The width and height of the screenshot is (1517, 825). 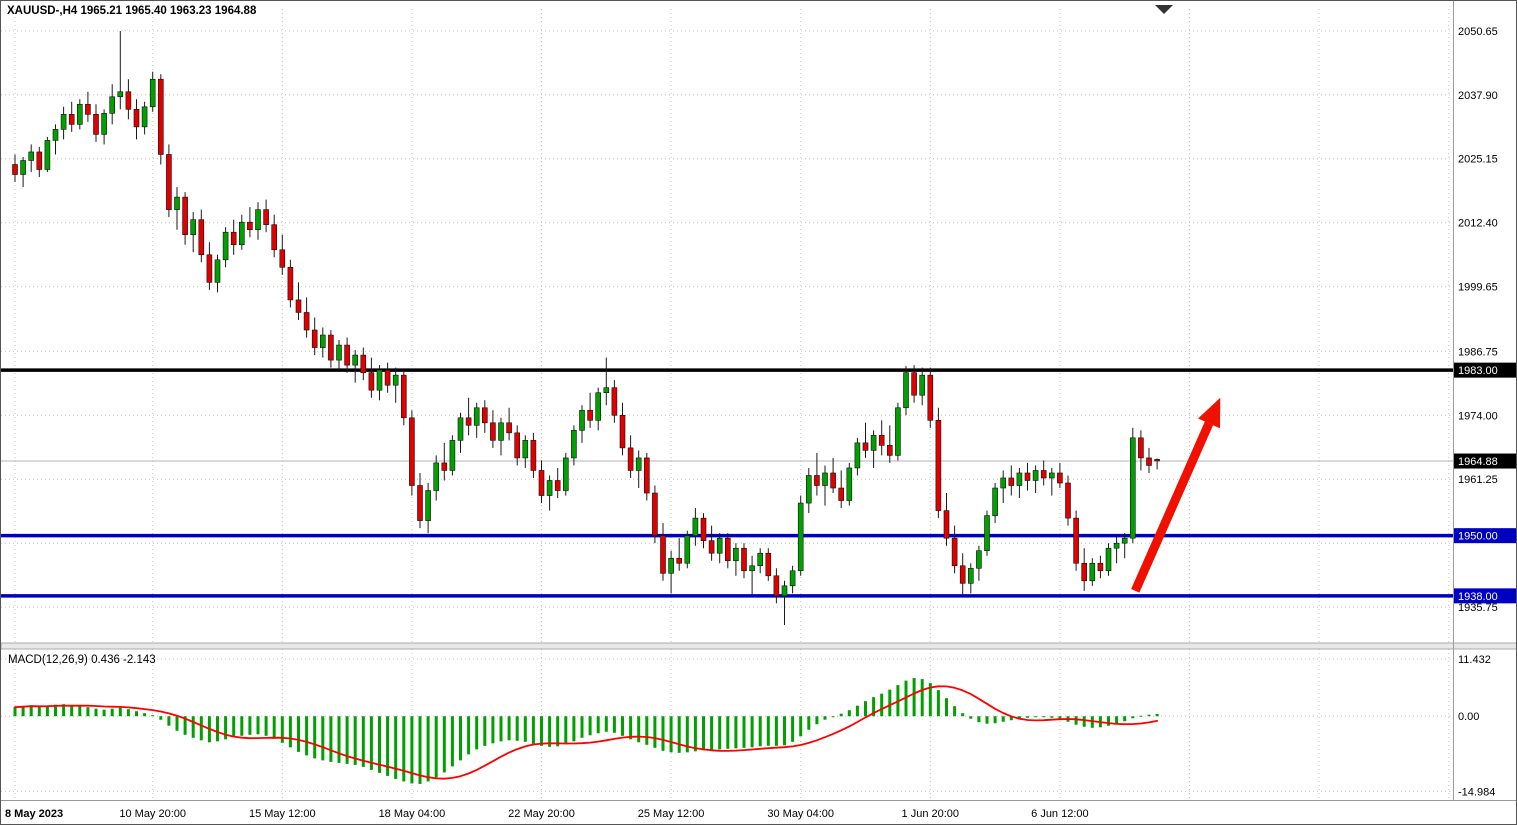 I want to click on trend-arrow-head, so click(x=1209, y=413).